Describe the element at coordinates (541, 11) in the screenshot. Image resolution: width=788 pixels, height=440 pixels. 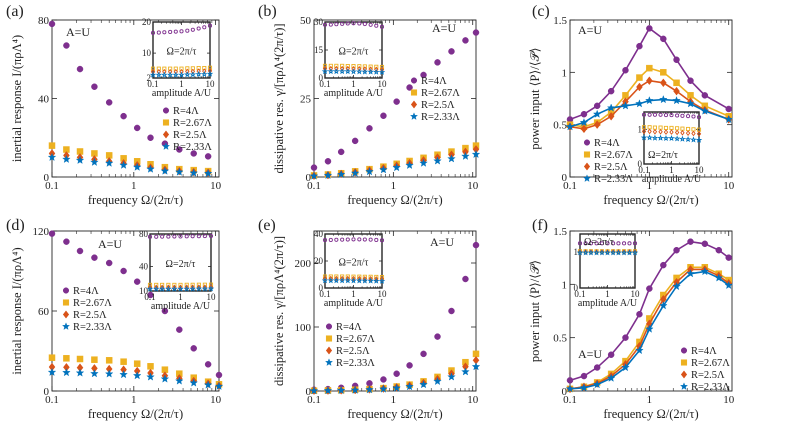
I see `panel-label: (c)` at that location.